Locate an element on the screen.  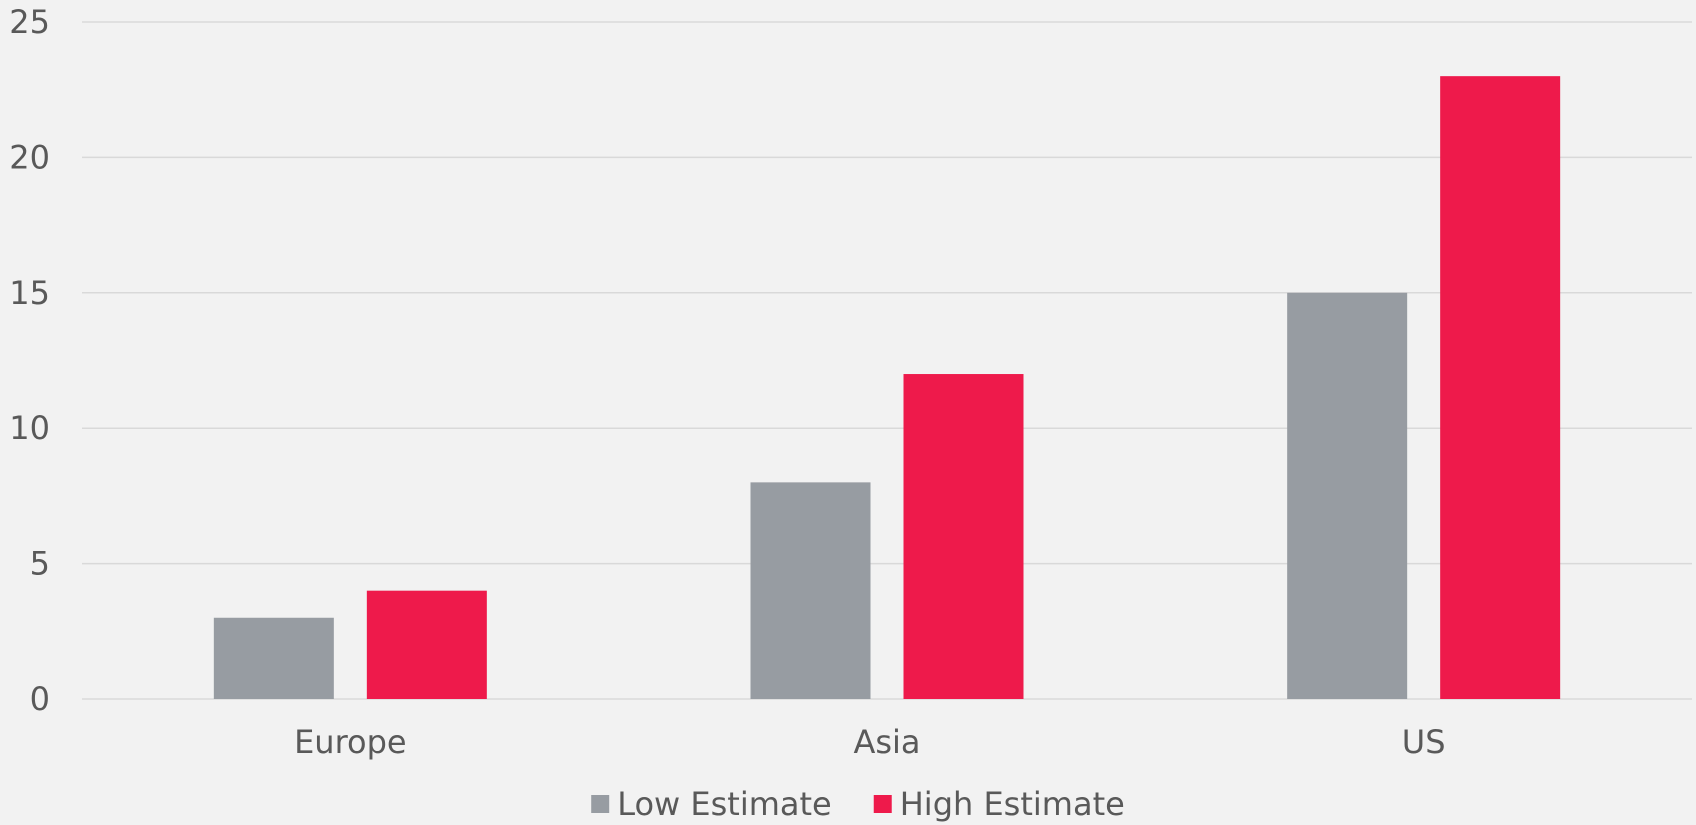
x-tick-label: Europe is located at coordinates (350, 742).